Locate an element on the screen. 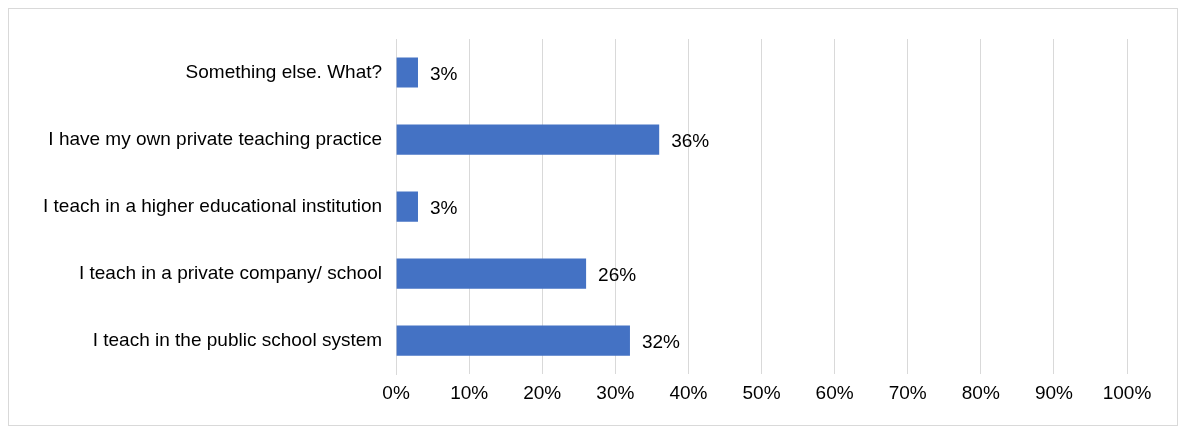 Image resolution: width=1186 pixels, height=434 pixels. x-tick-label: 40% is located at coordinates (688, 392).